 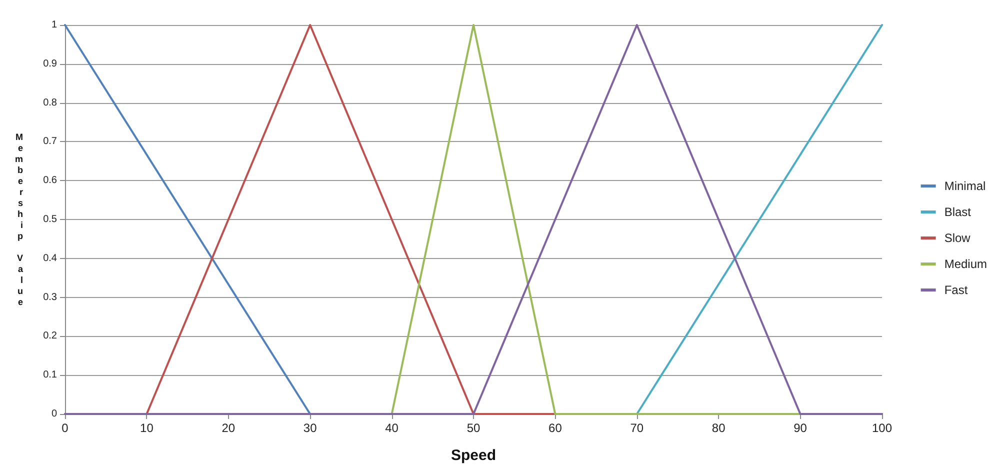 What do you see at coordinates (637, 428) in the screenshot?
I see `x-tick-label: 70` at bounding box center [637, 428].